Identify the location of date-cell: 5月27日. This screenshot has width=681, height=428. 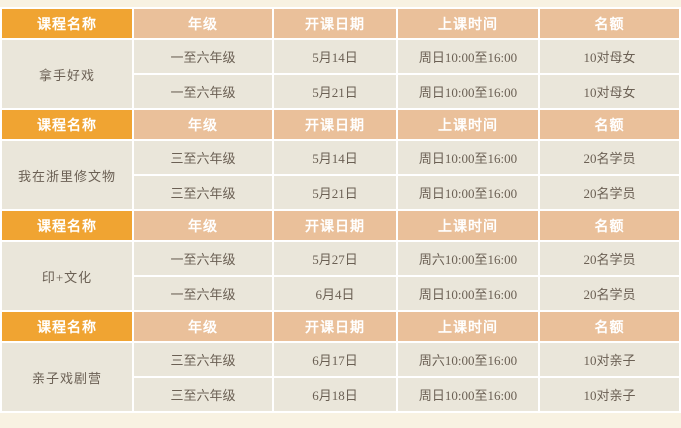
(335, 258).